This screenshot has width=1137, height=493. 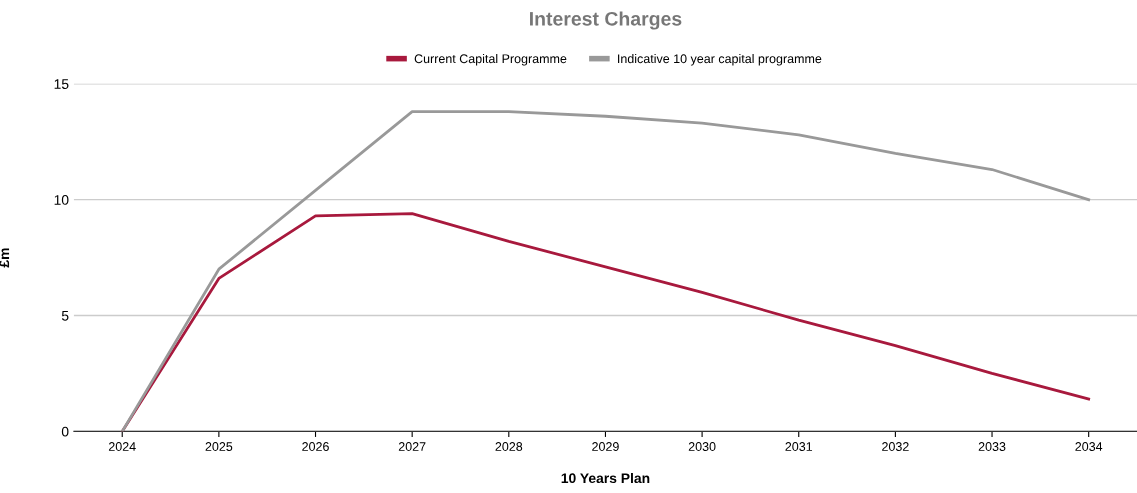 I want to click on y-axis-title: £m, so click(x=5, y=258).